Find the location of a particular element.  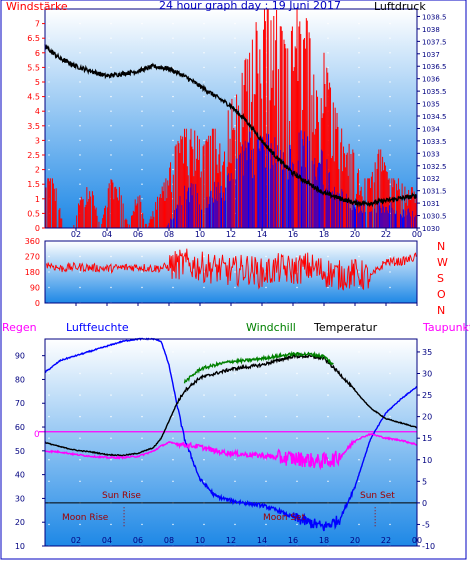

pressure-tick-label: 1030.5 is located at coordinates (434, 217).